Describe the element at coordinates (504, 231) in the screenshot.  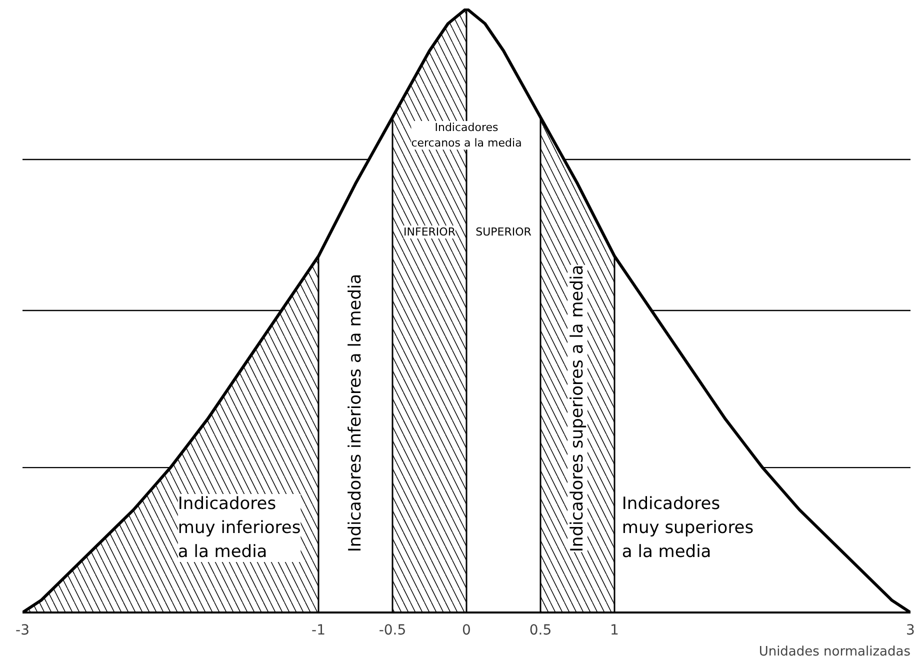
I see `annotation: SUPERIOR` at that location.